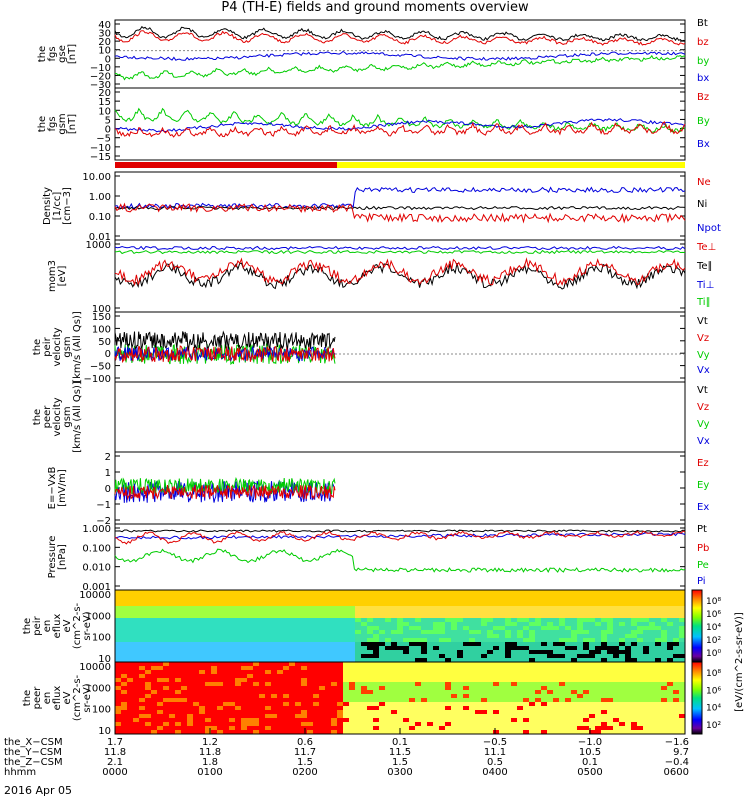 The image size is (750, 800). What do you see at coordinates (62, 488) in the screenshot?
I see `y-axis-label: [mV/m]` at bounding box center [62, 488].